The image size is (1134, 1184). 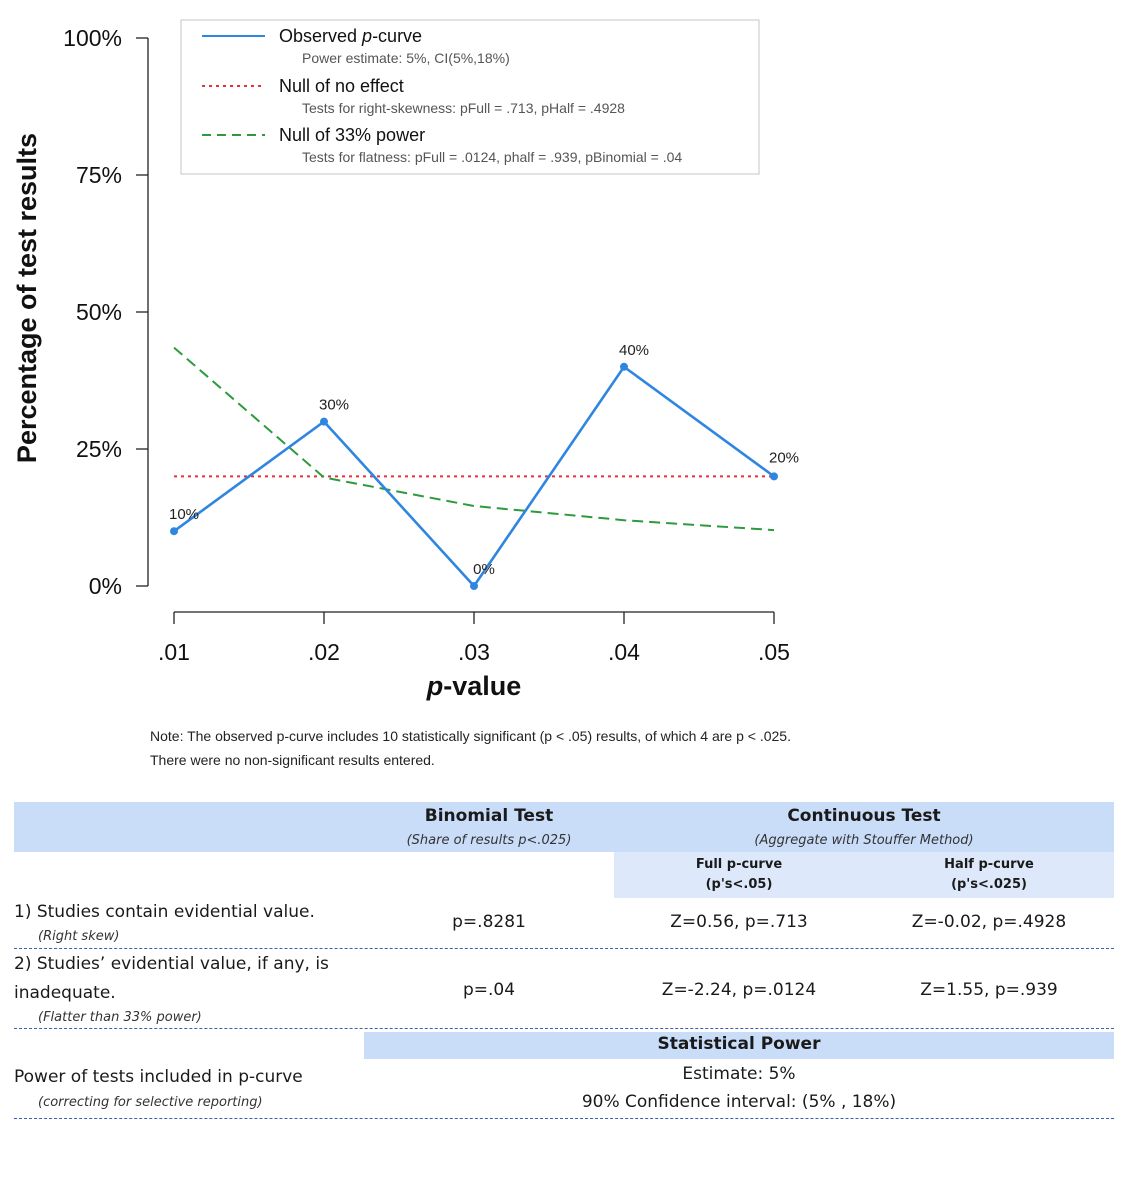 I want to click on y-tick-label: 100%, so click(x=92, y=38).